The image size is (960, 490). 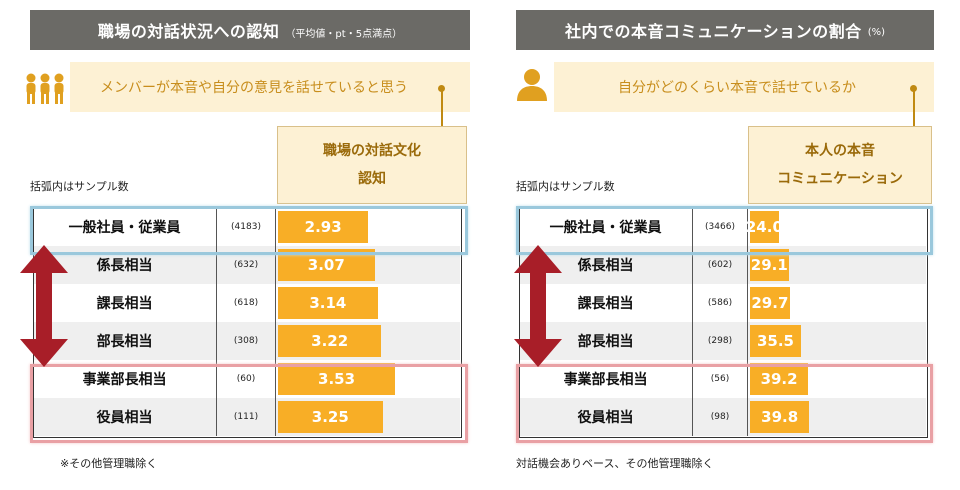 I want to click on left-column-header-line2: 認知, so click(x=372, y=179).